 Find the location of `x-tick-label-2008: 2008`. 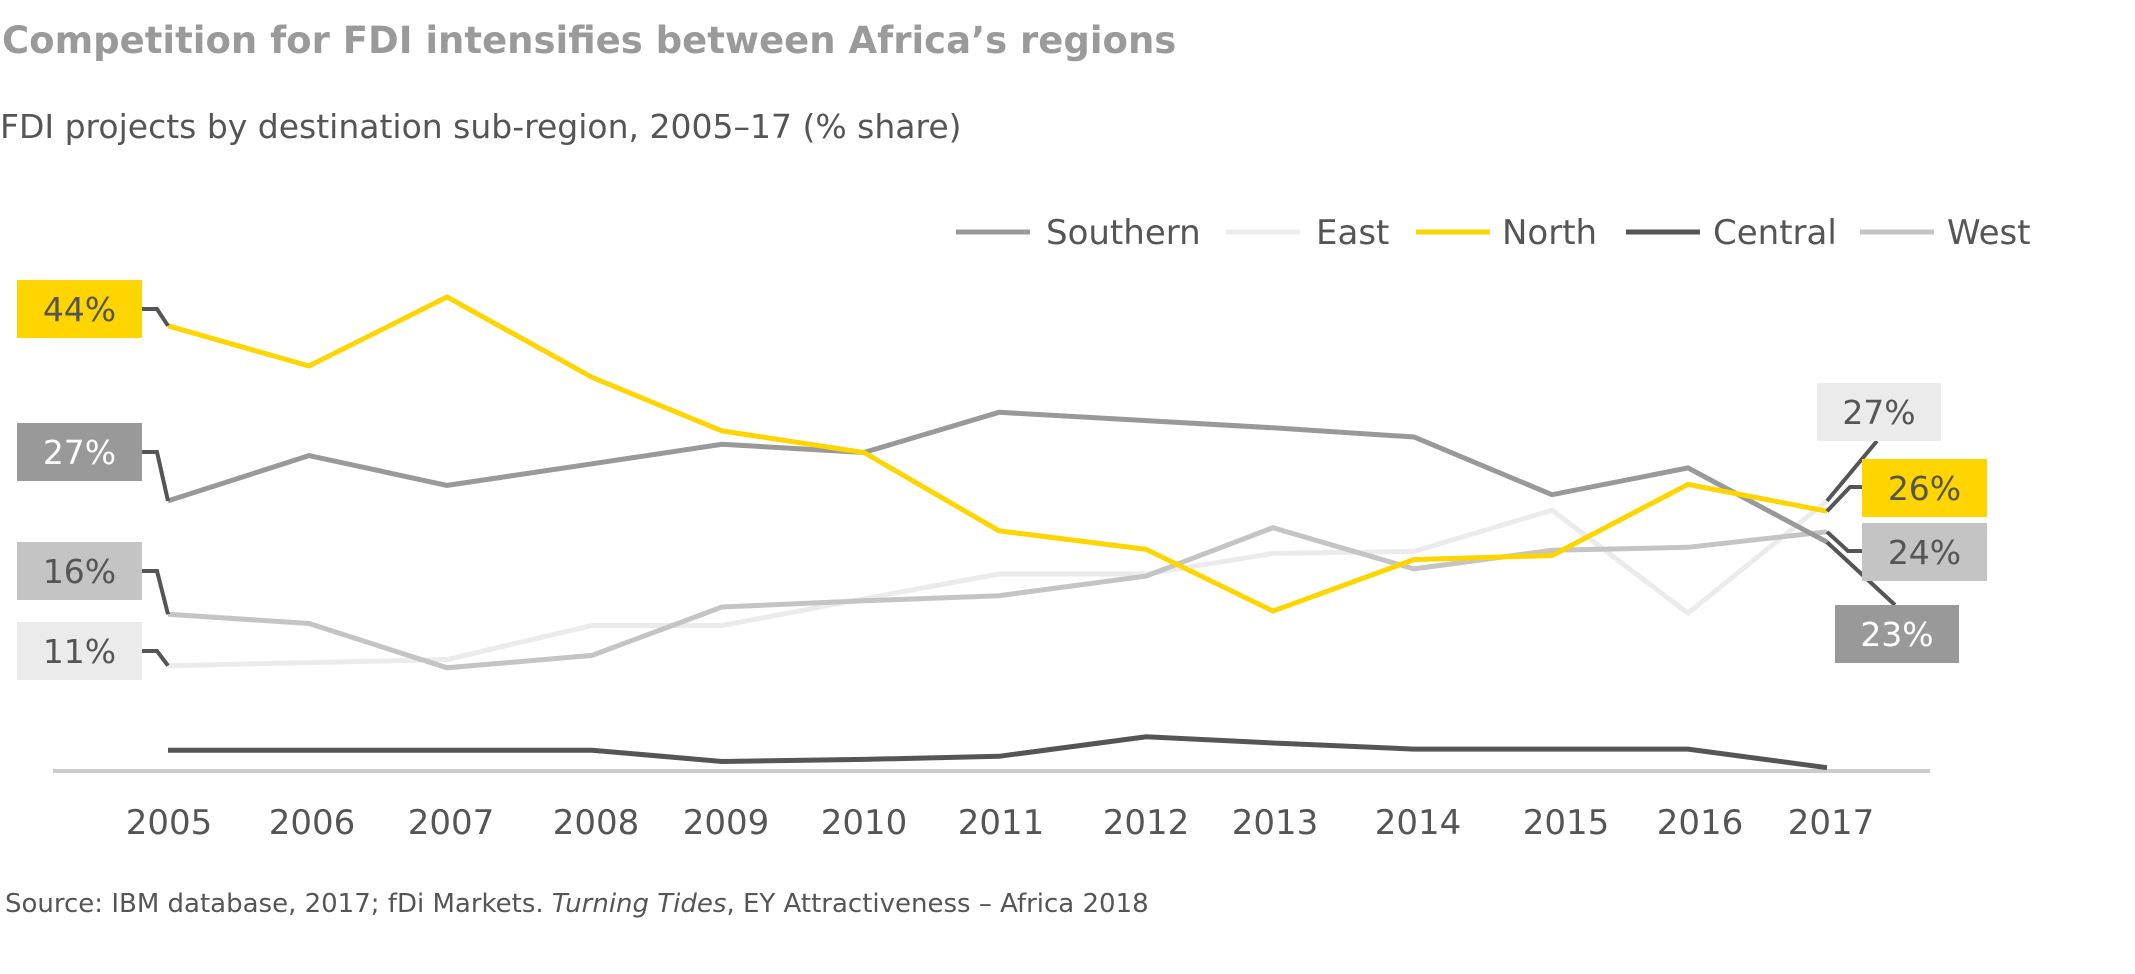

x-tick-label-2008: 2008 is located at coordinates (596, 823).